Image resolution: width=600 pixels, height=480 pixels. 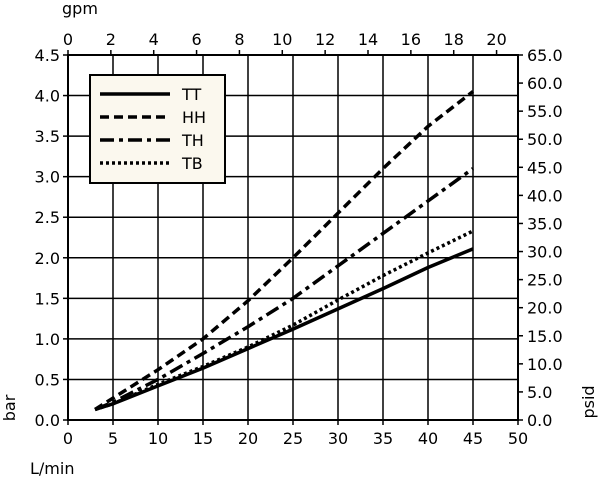 What do you see at coordinates (545, 195) in the screenshot?
I see `y2-tick-label: 40.0` at bounding box center [545, 195].